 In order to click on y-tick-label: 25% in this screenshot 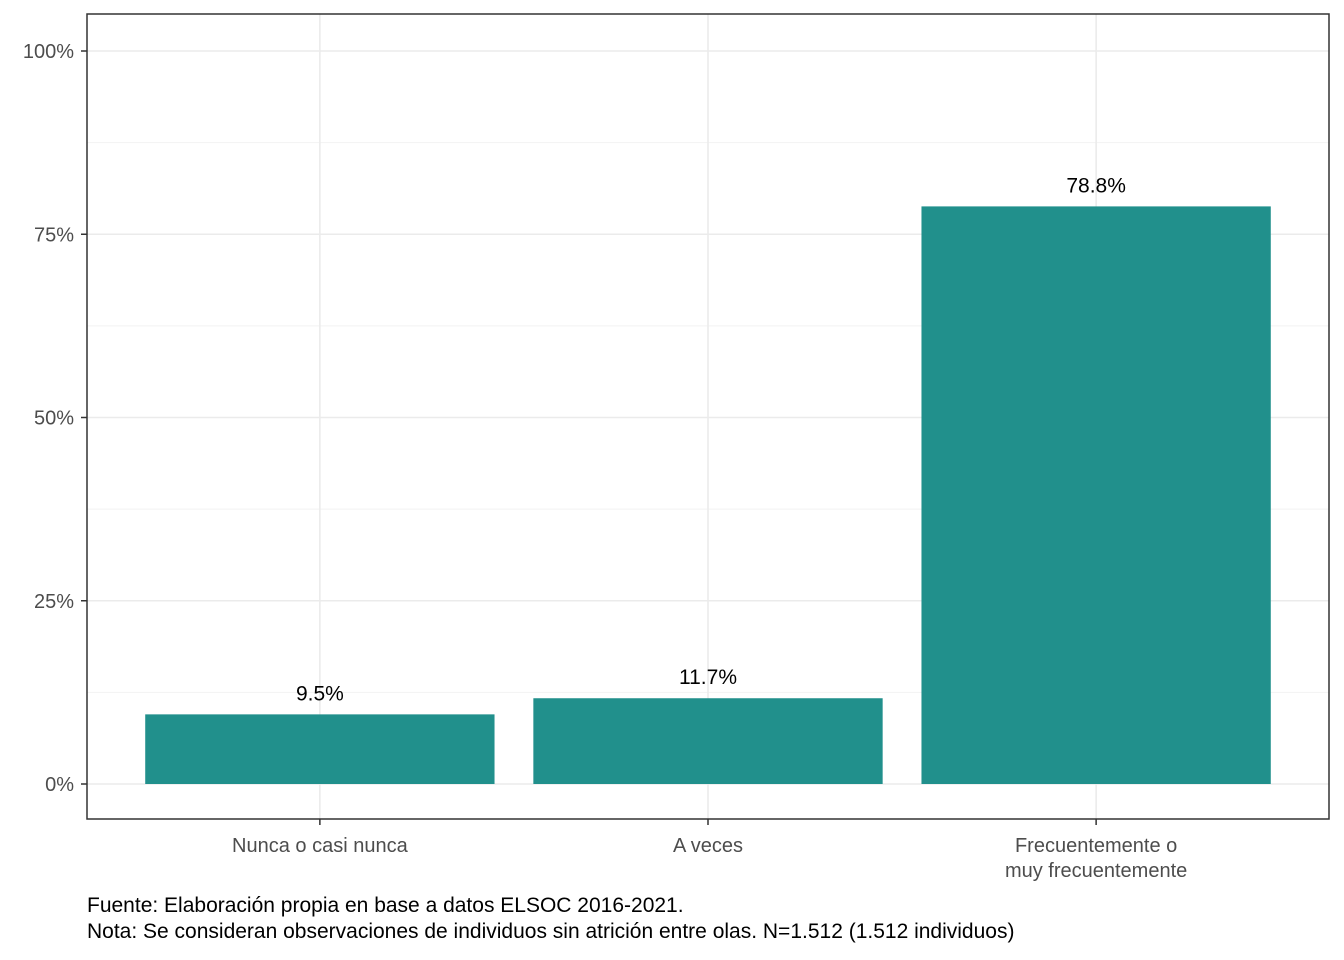, I will do `click(54, 602)`.